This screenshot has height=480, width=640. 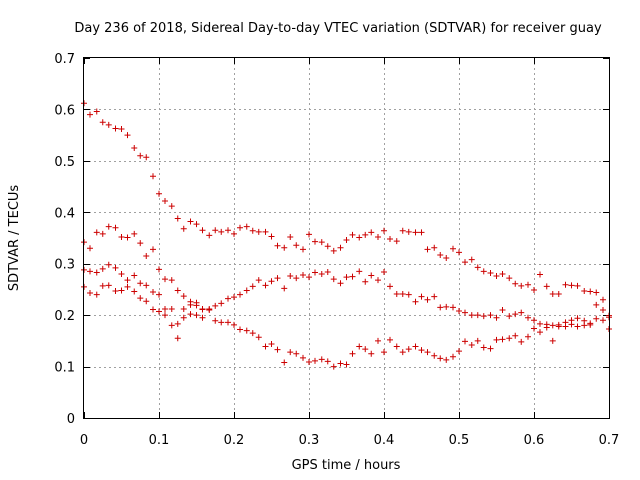 I want to click on x-axis-label: GPS time / hours, so click(x=346, y=465).